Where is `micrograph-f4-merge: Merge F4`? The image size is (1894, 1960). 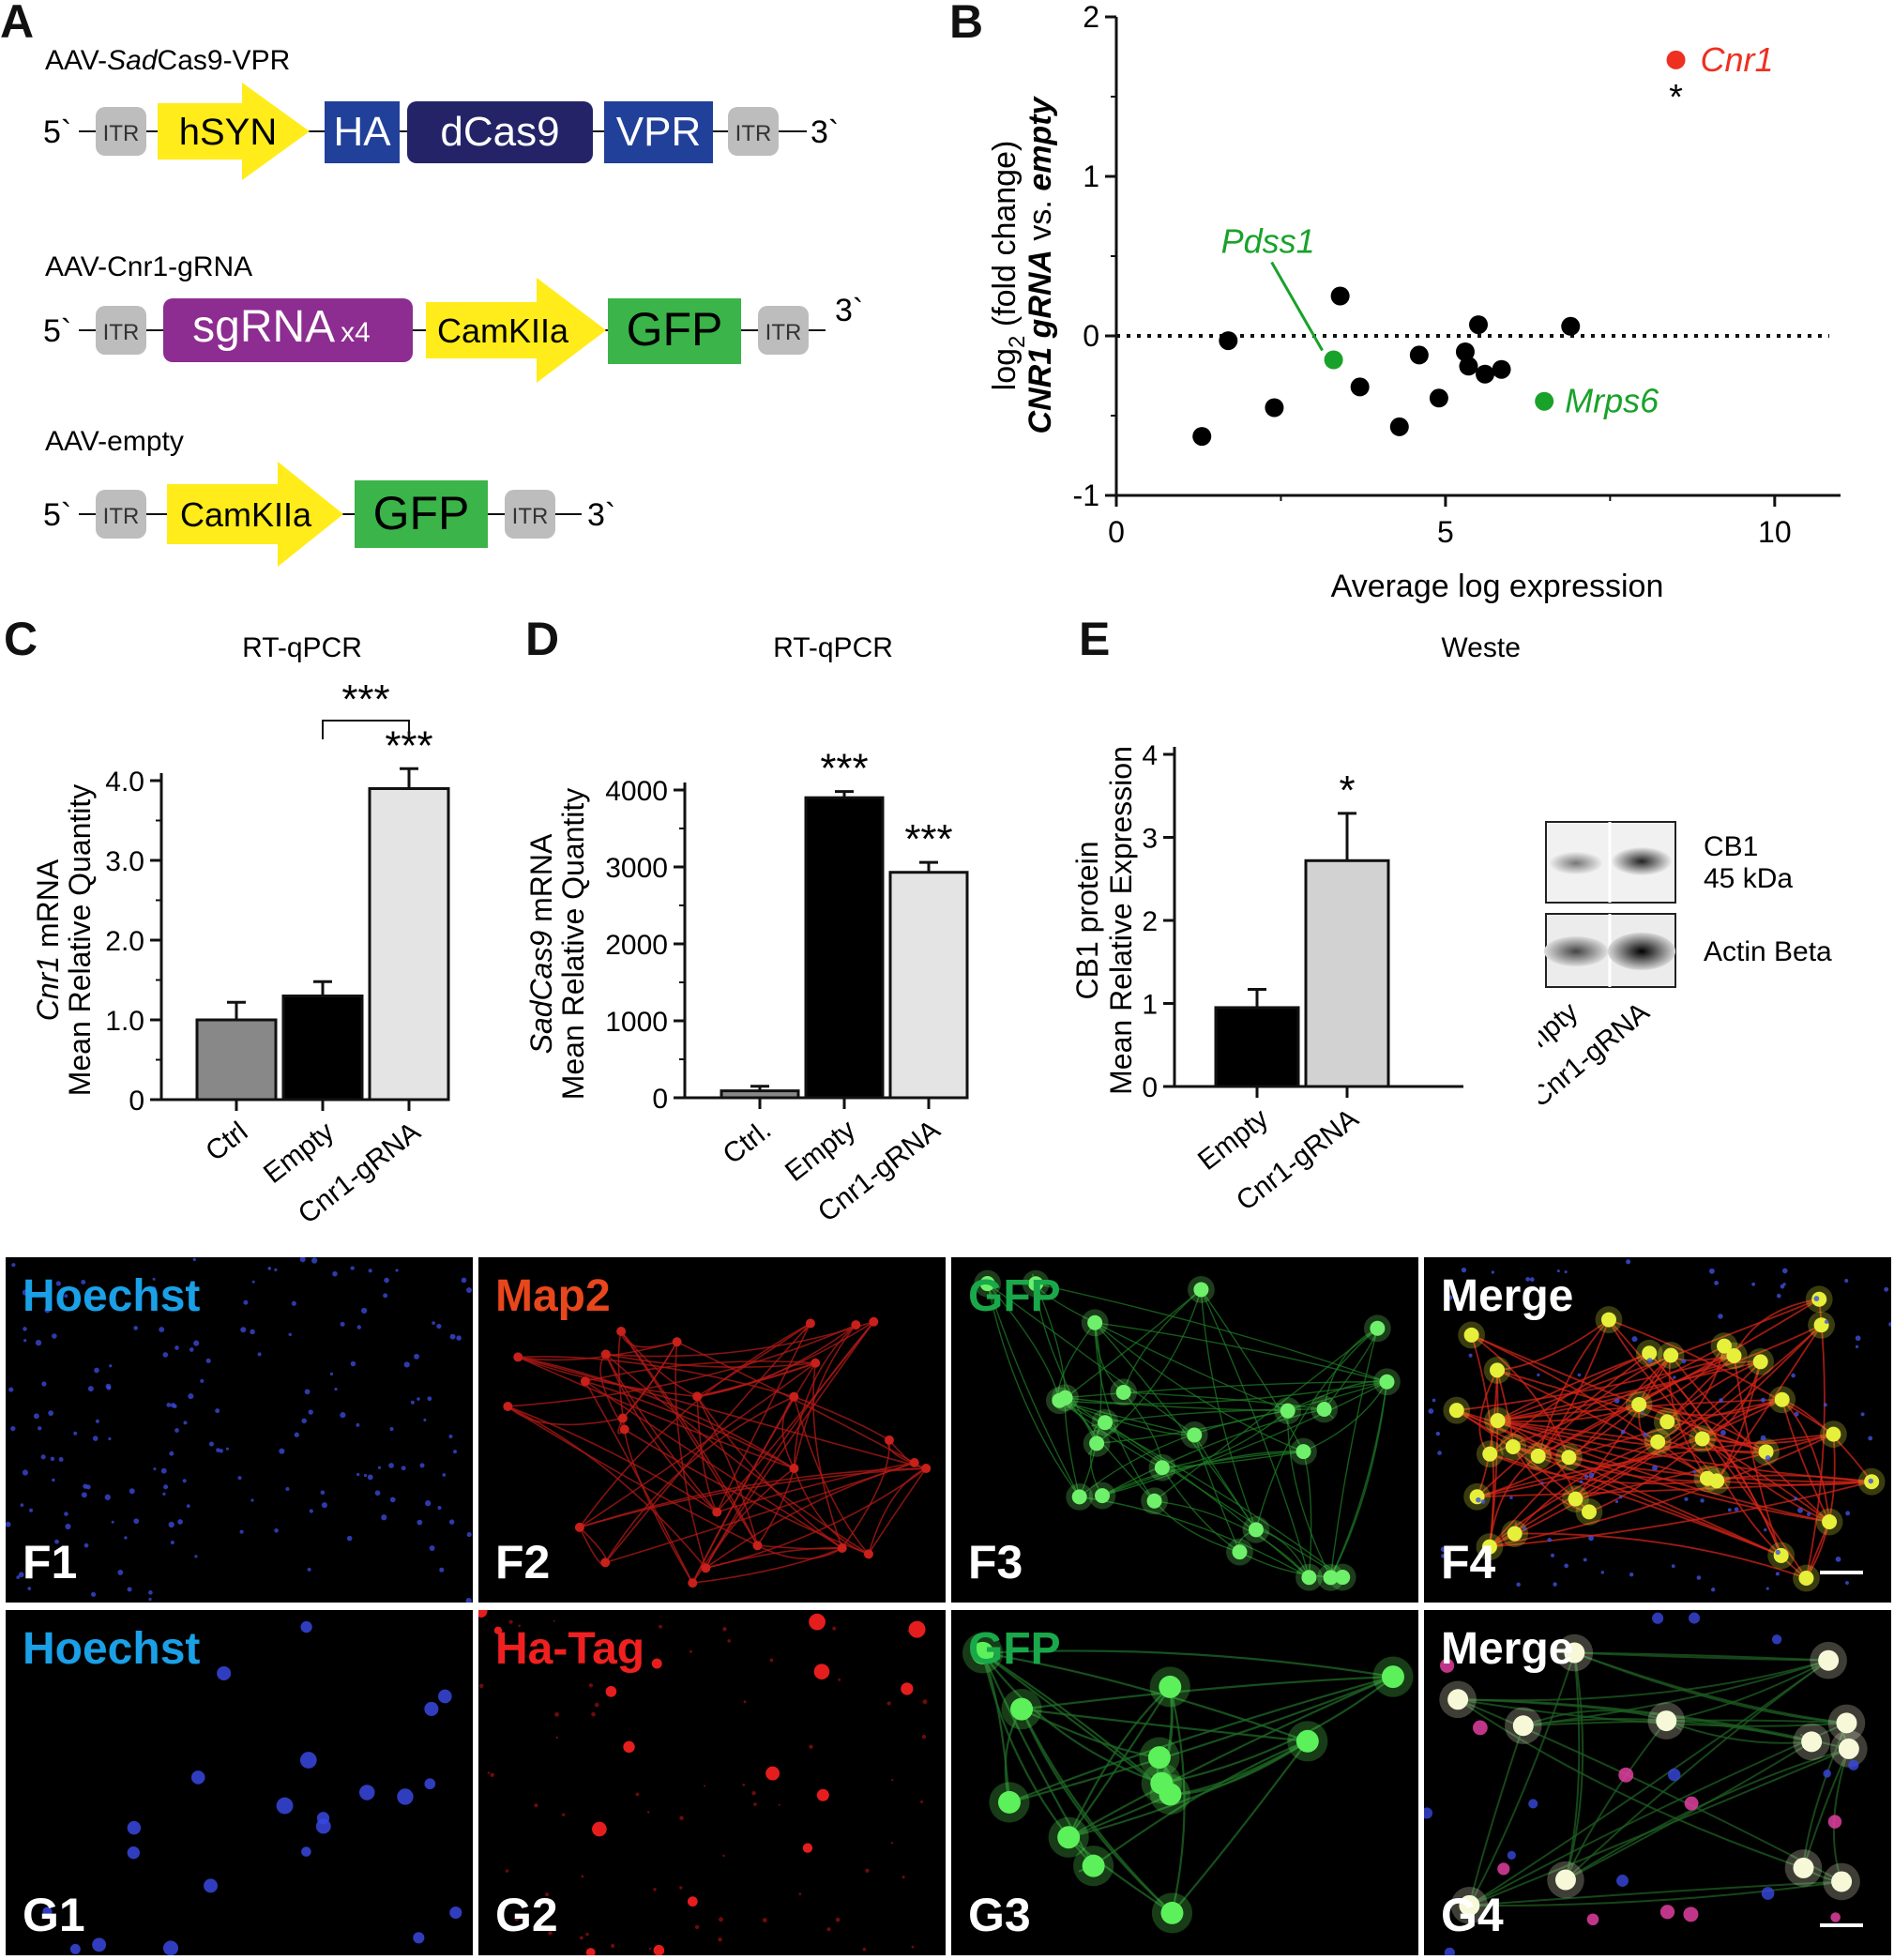 micrograph-f4-merge: Merge F4 is located at coordinates (1657, 1430).